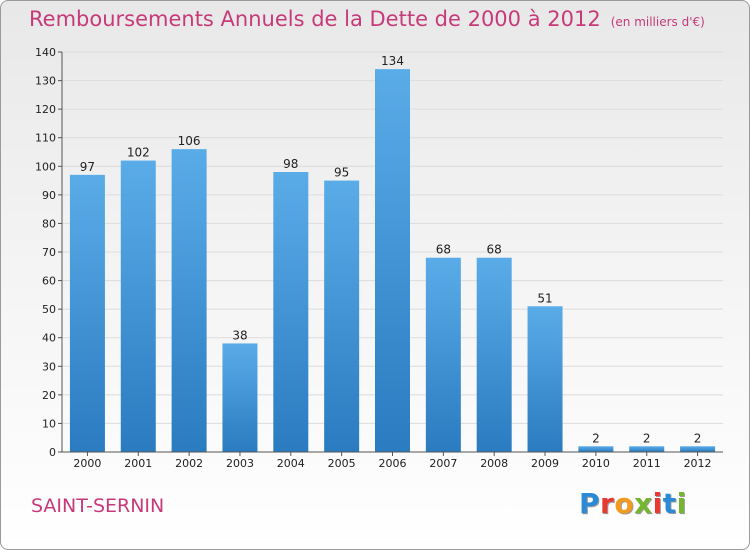 The image size is (750, 550). I want to click on bar-2003, so click(240, 397).